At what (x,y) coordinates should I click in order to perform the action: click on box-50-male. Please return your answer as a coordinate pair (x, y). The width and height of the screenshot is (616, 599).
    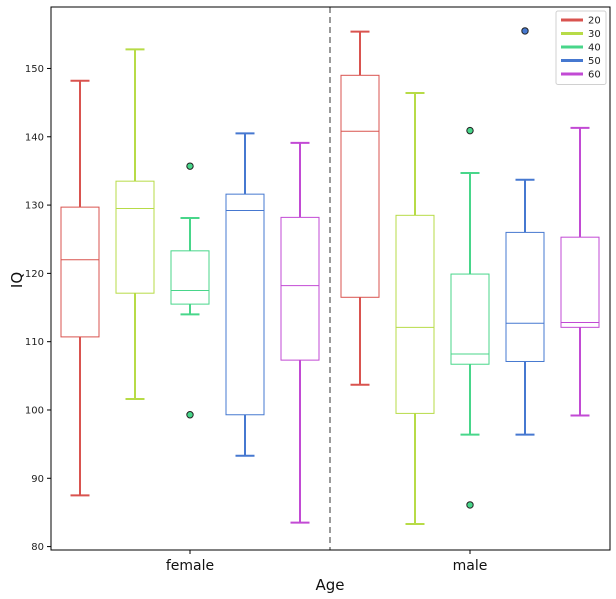
    Looking at the image, I should click on (525, 231).